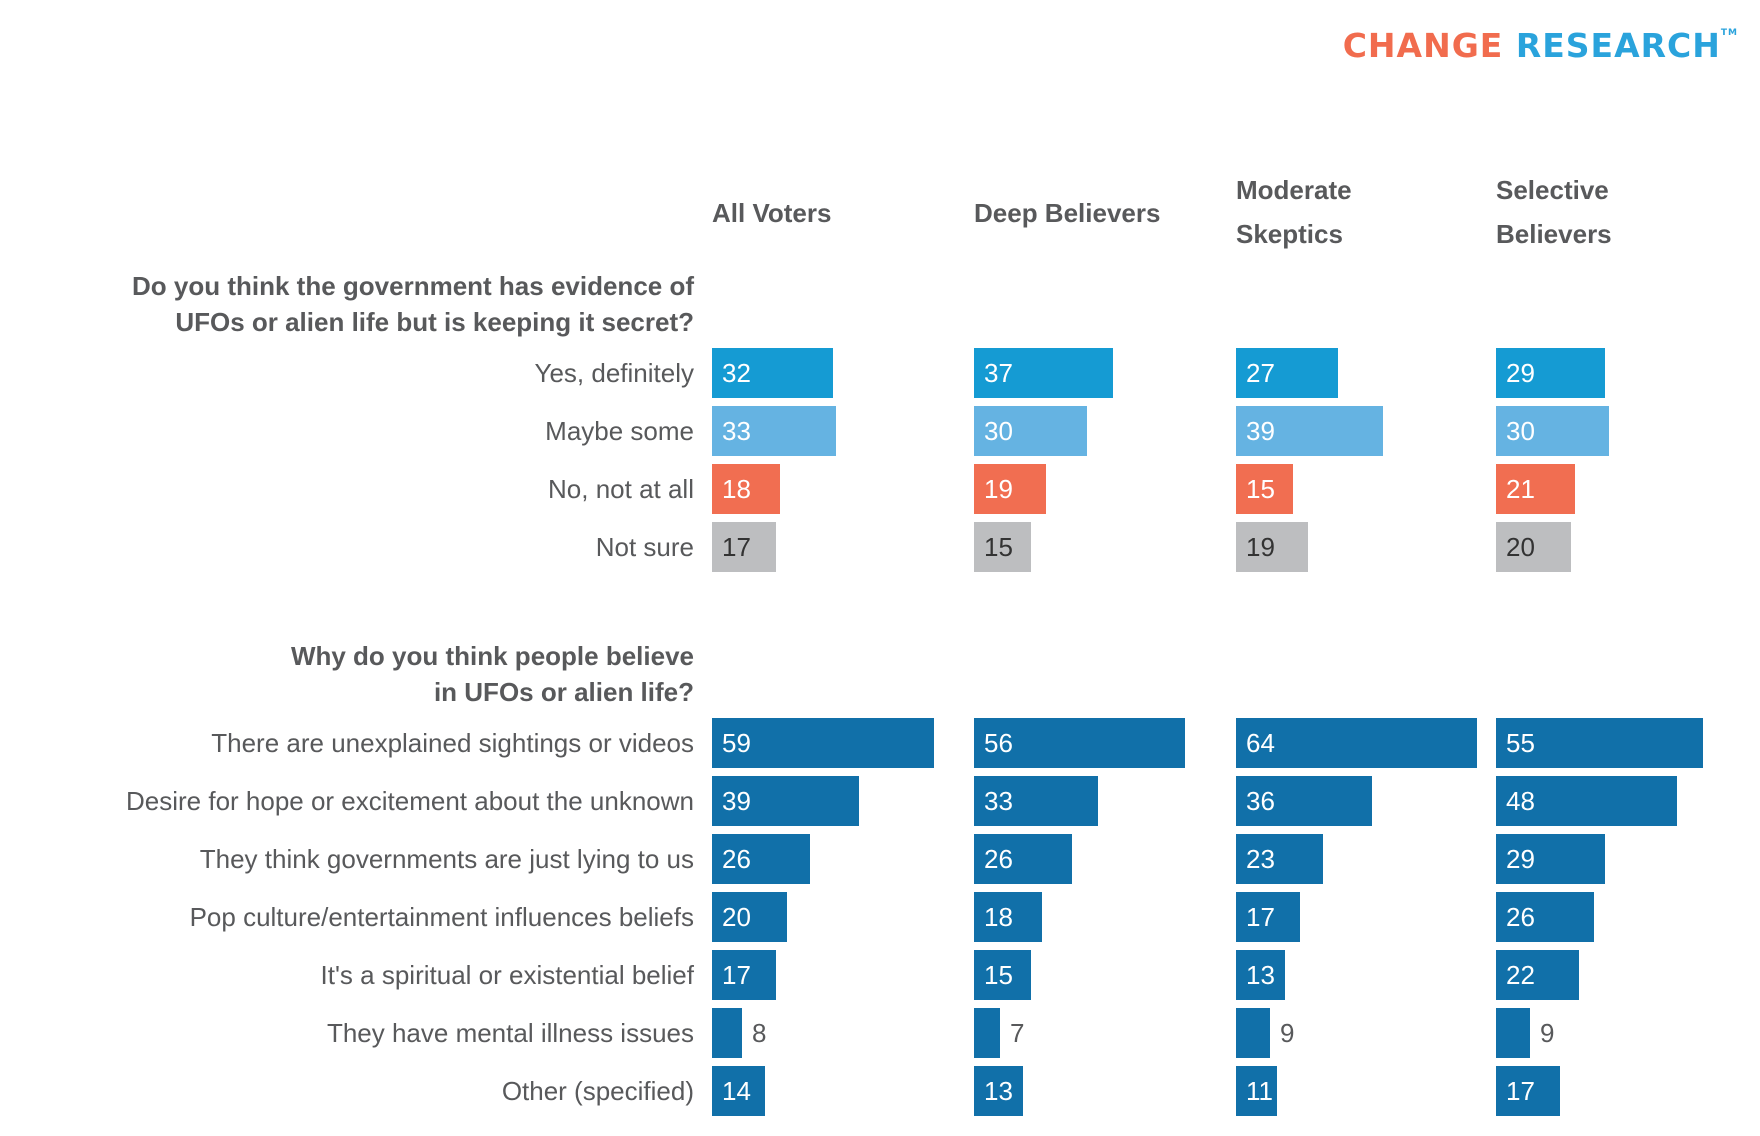 Image resolution: width=1760 pixels, height=1136 pixels. What do you see at coordinates (1520, 743) in the screenshot?
I see `data-label: 55` at bounding box center [1520, 743].